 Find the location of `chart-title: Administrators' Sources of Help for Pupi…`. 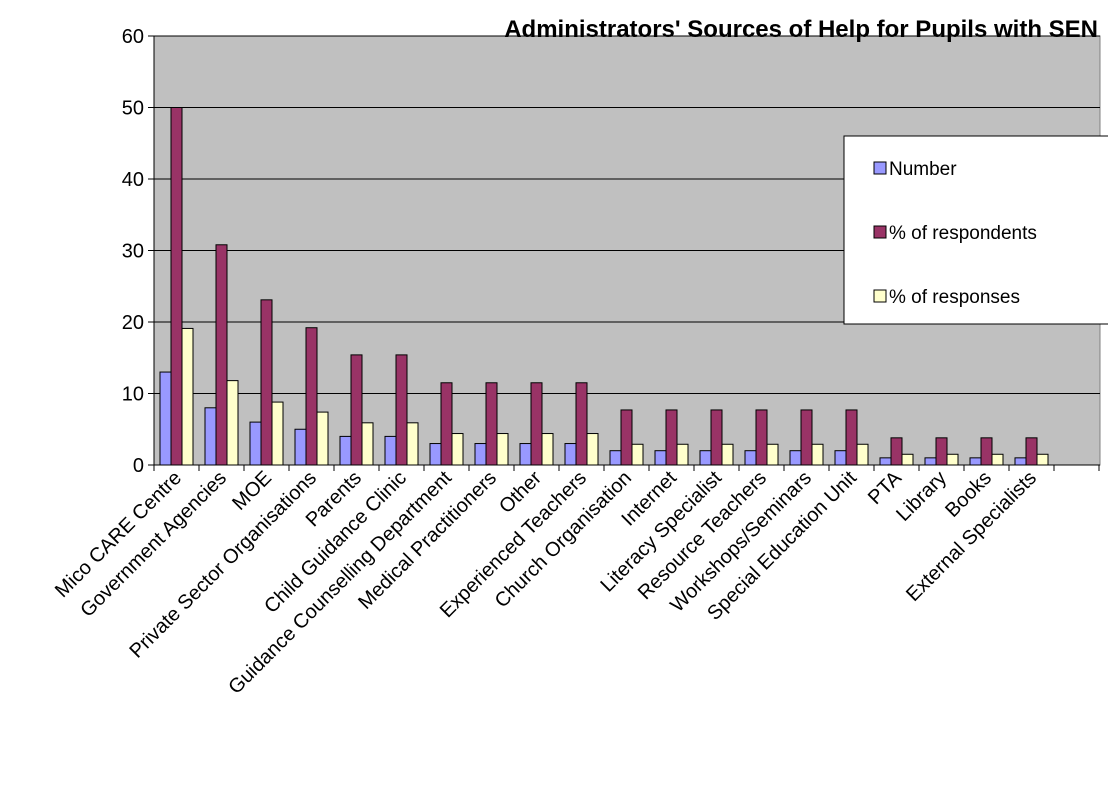

chart-title: Administrators' Sources of Help for Pupi… is located at coordinates (801, 29).